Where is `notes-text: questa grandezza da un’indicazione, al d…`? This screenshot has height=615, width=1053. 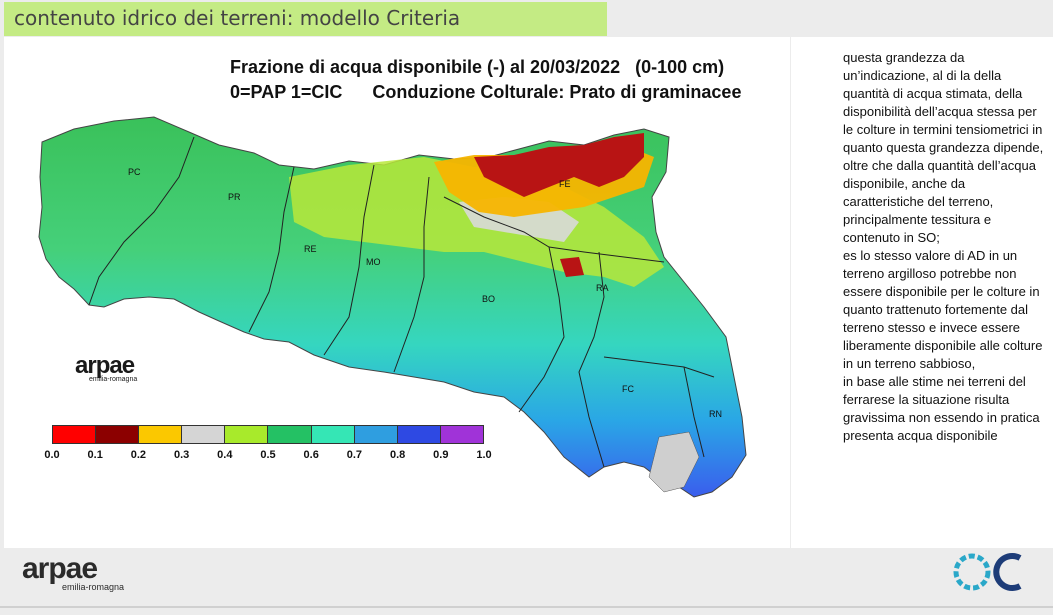
notes-text: questa grandezza da un’indicazione, al d… is located at coordinates (945, 247).